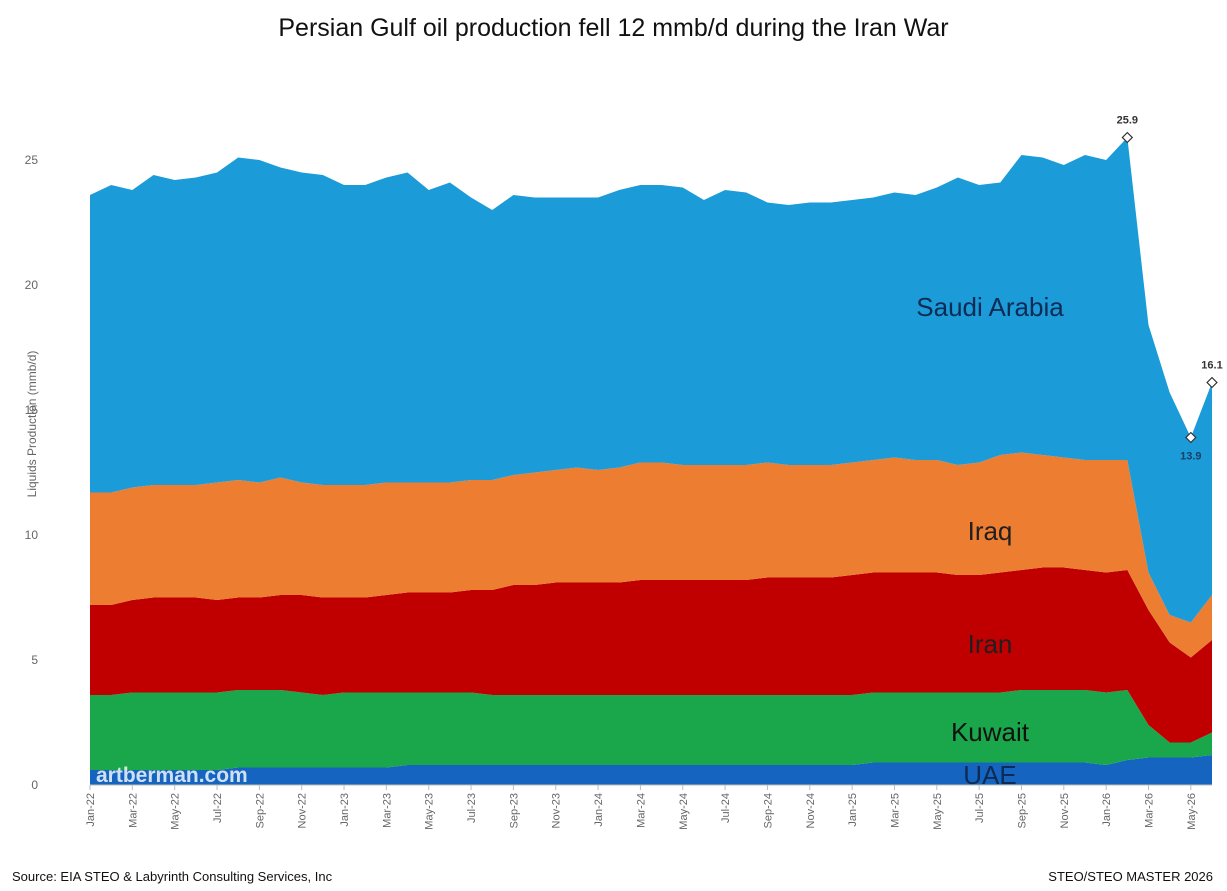 The width and height of the screenshot is (1227, 891). Describe the element at coordinates (32, 285) in the screenshot. I see `y-tick-label: 20` at that location.